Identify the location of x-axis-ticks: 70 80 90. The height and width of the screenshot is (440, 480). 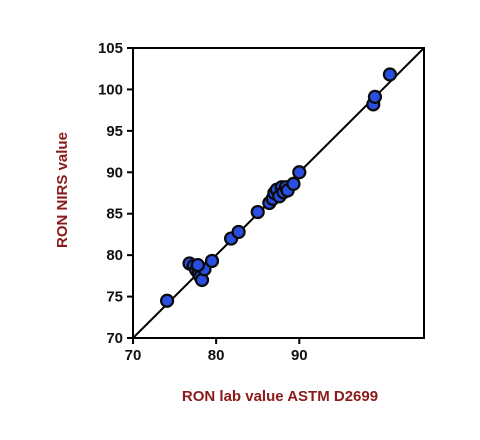
(216, 351).